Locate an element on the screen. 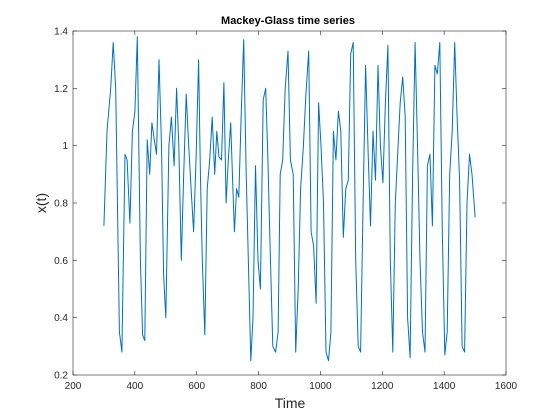 This screenshot has width=560, height=420. x-axis-label: Time is located at coordinates (290, 403).